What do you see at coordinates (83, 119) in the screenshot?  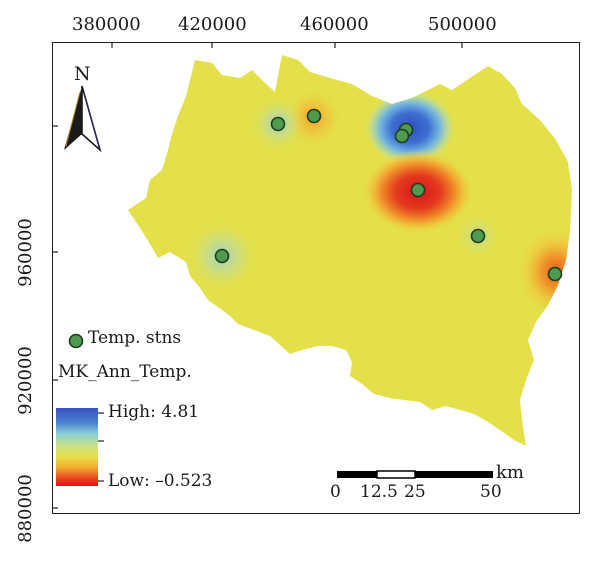 I see `north-arrow` at bounding box center [83, 119].